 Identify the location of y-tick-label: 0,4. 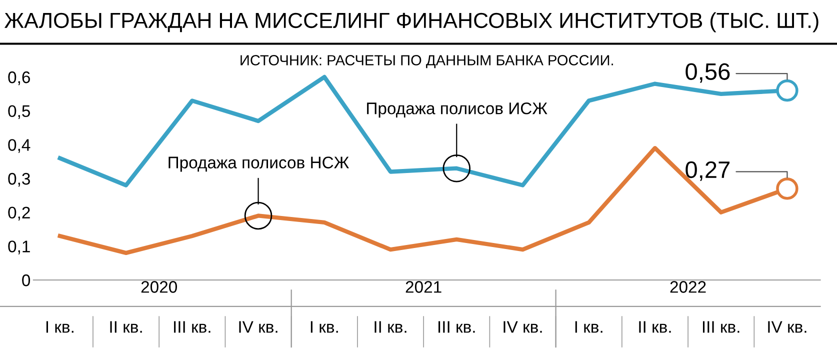
(19, 146).